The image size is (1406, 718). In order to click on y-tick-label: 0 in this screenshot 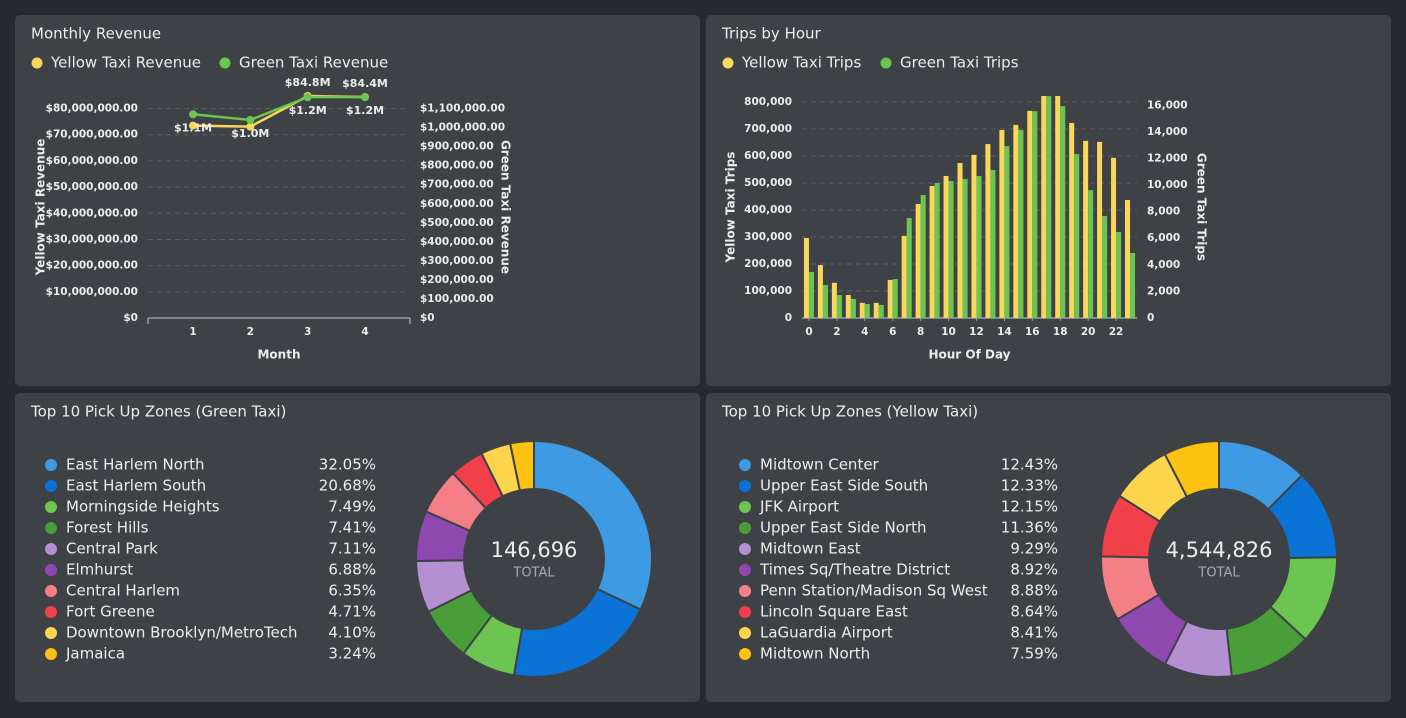, I will do `click(788, 318)`.